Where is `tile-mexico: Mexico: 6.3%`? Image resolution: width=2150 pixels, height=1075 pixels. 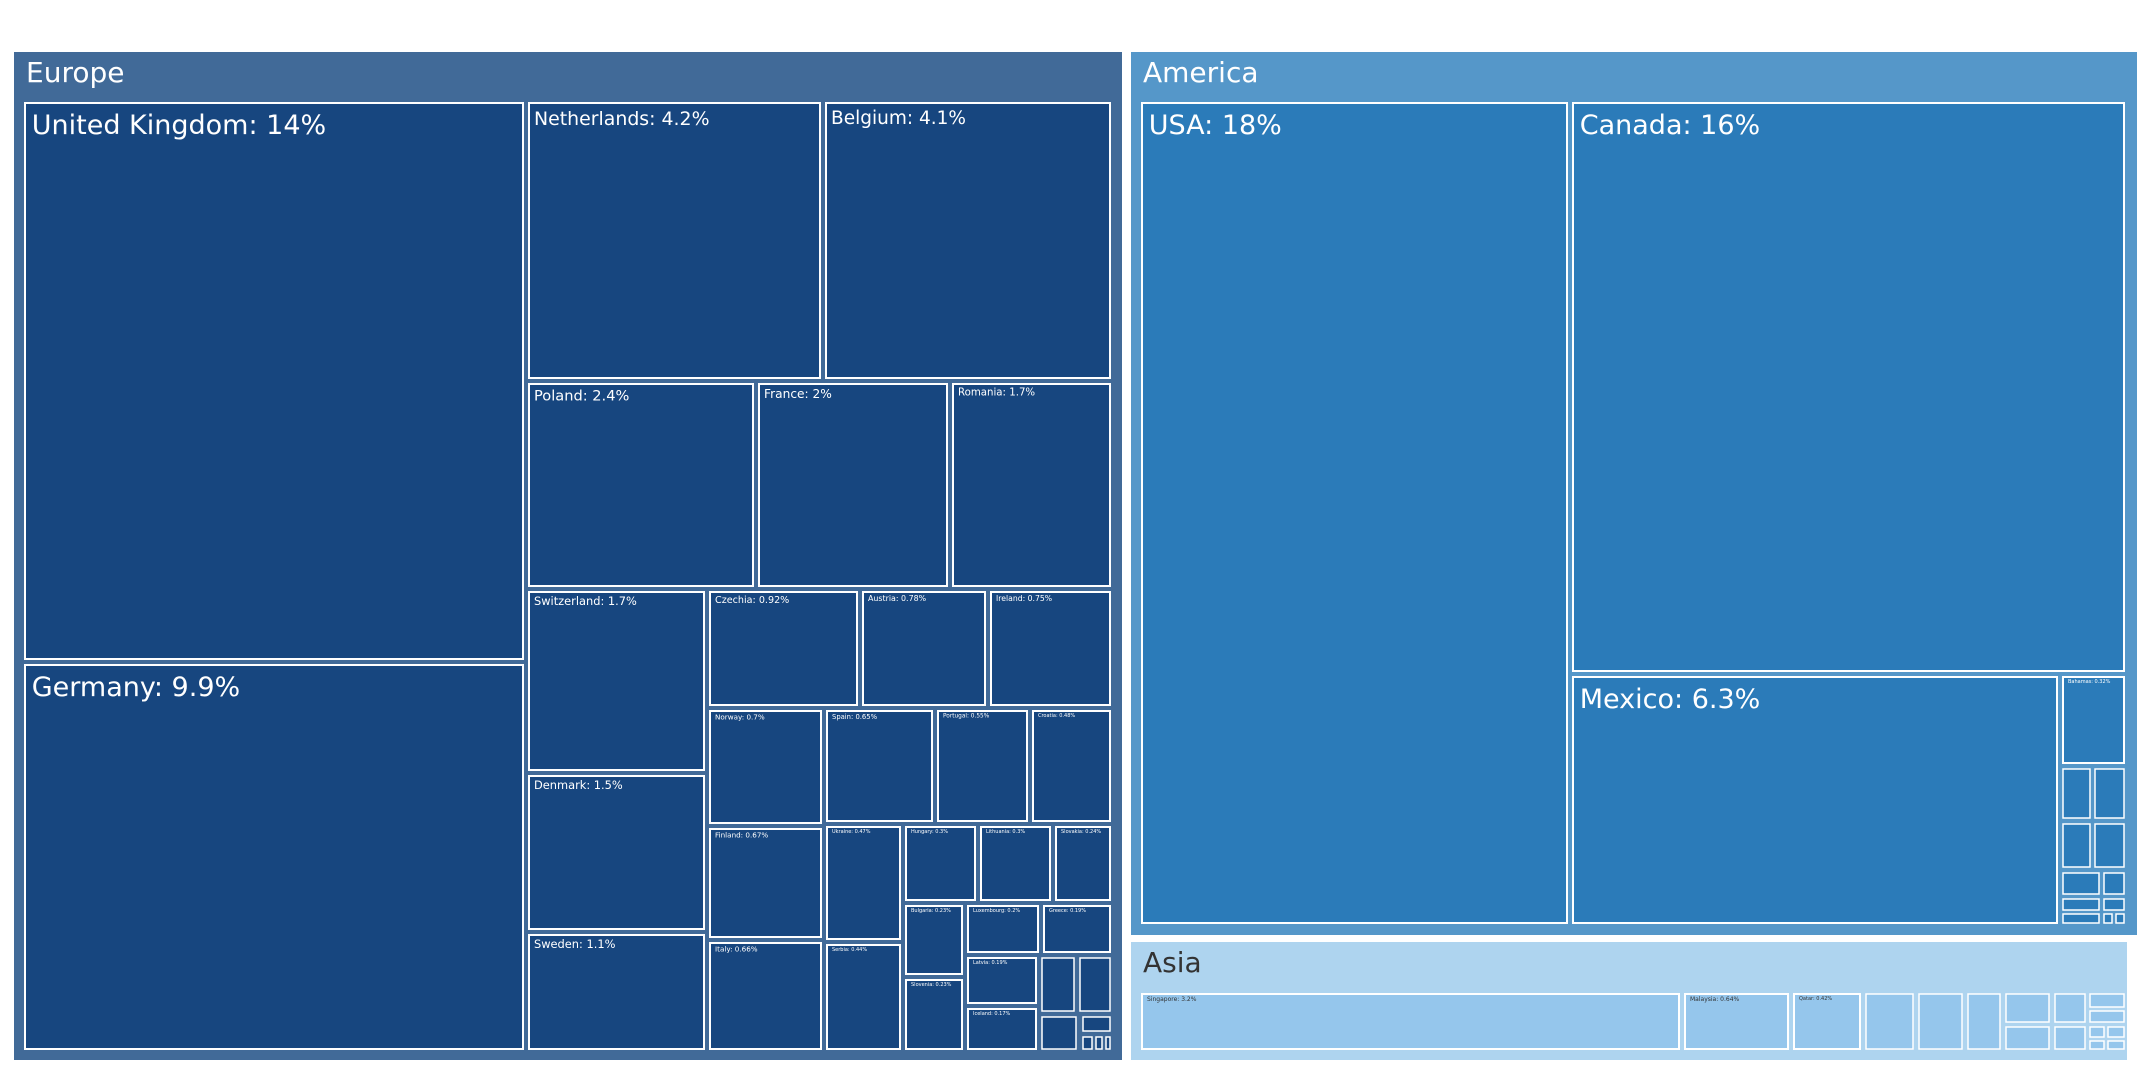
tile-mexico: Mexico: 6.3% is located at coordinates (1815, 800).